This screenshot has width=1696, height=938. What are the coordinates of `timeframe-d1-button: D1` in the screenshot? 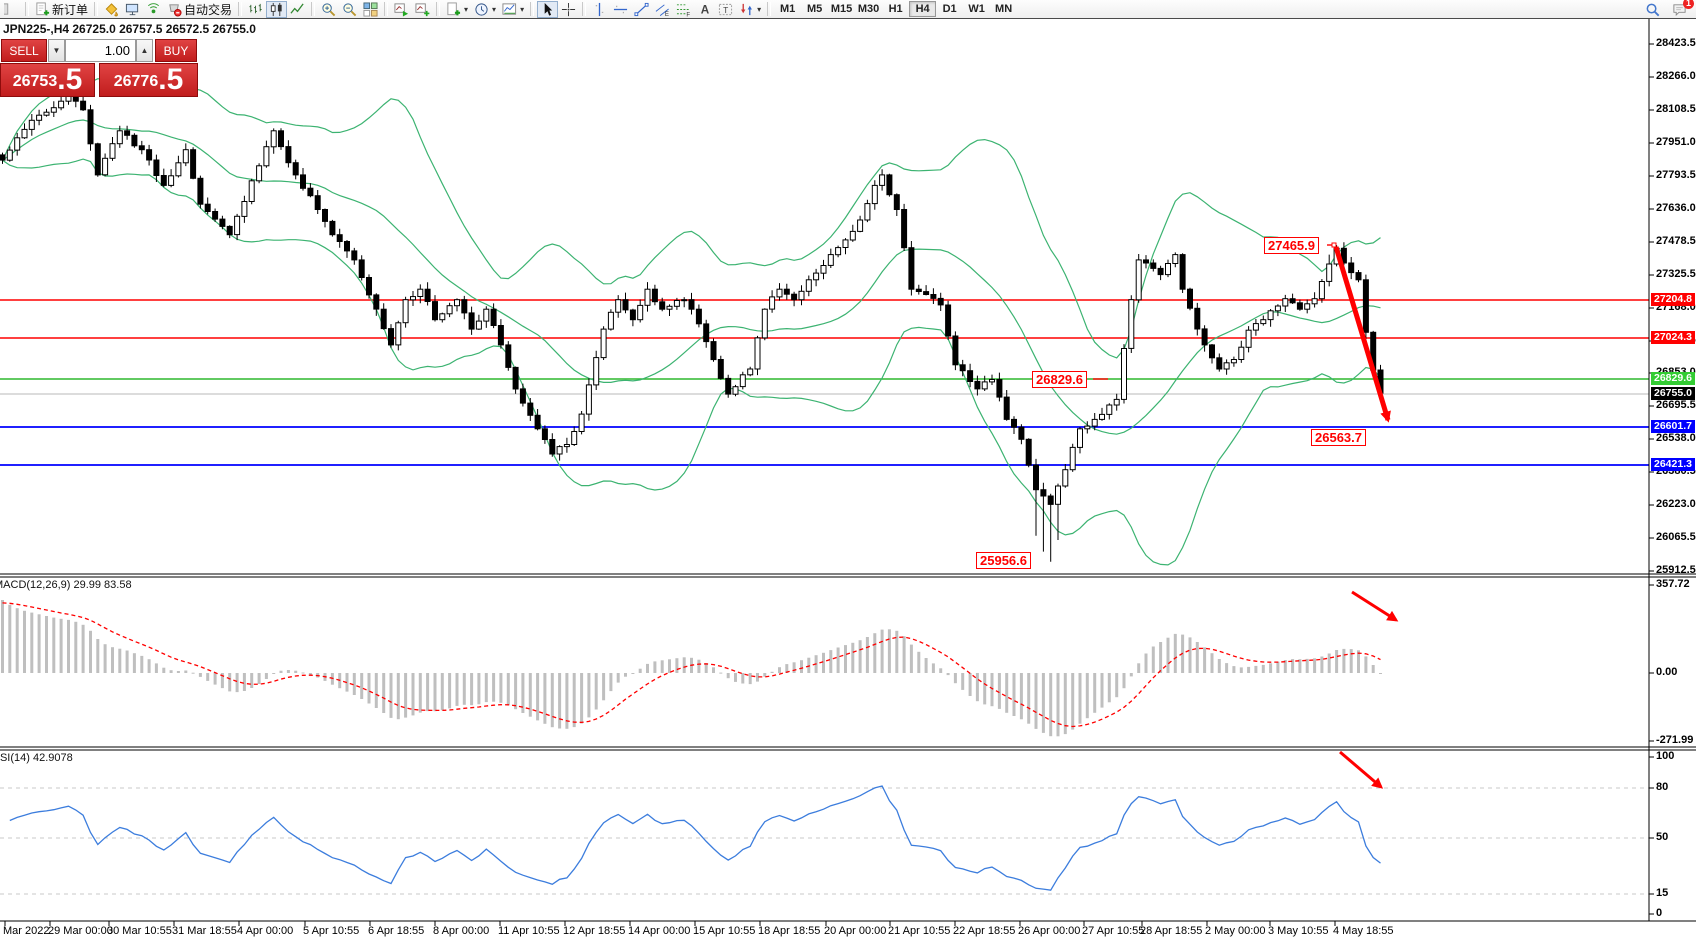 It's located at (949, 9).